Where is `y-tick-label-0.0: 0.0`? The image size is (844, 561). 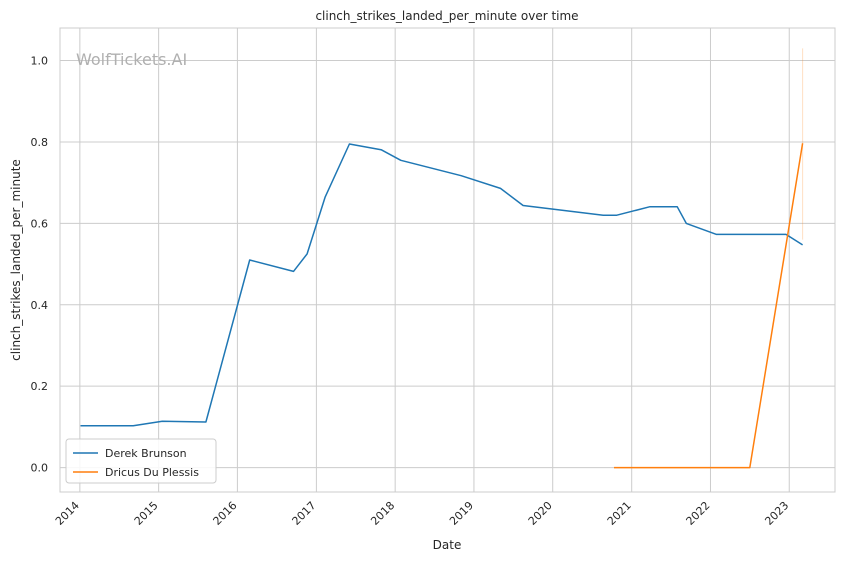
y-tick-label-0.0: 0.0 is located at coordinates (40, 468).